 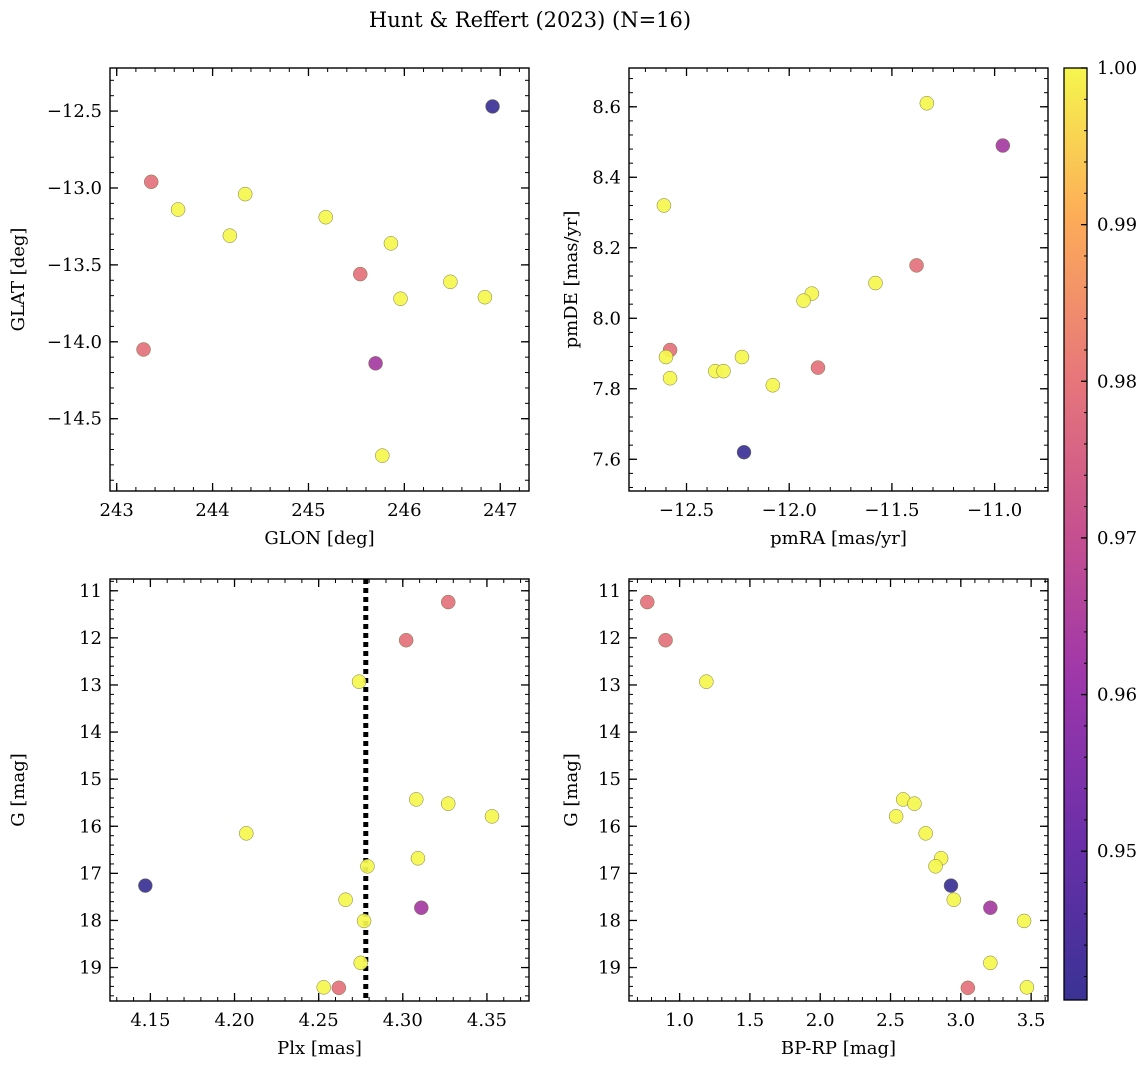 I want to click on y-tick-label: −14.0, so click(x=74, y=342).